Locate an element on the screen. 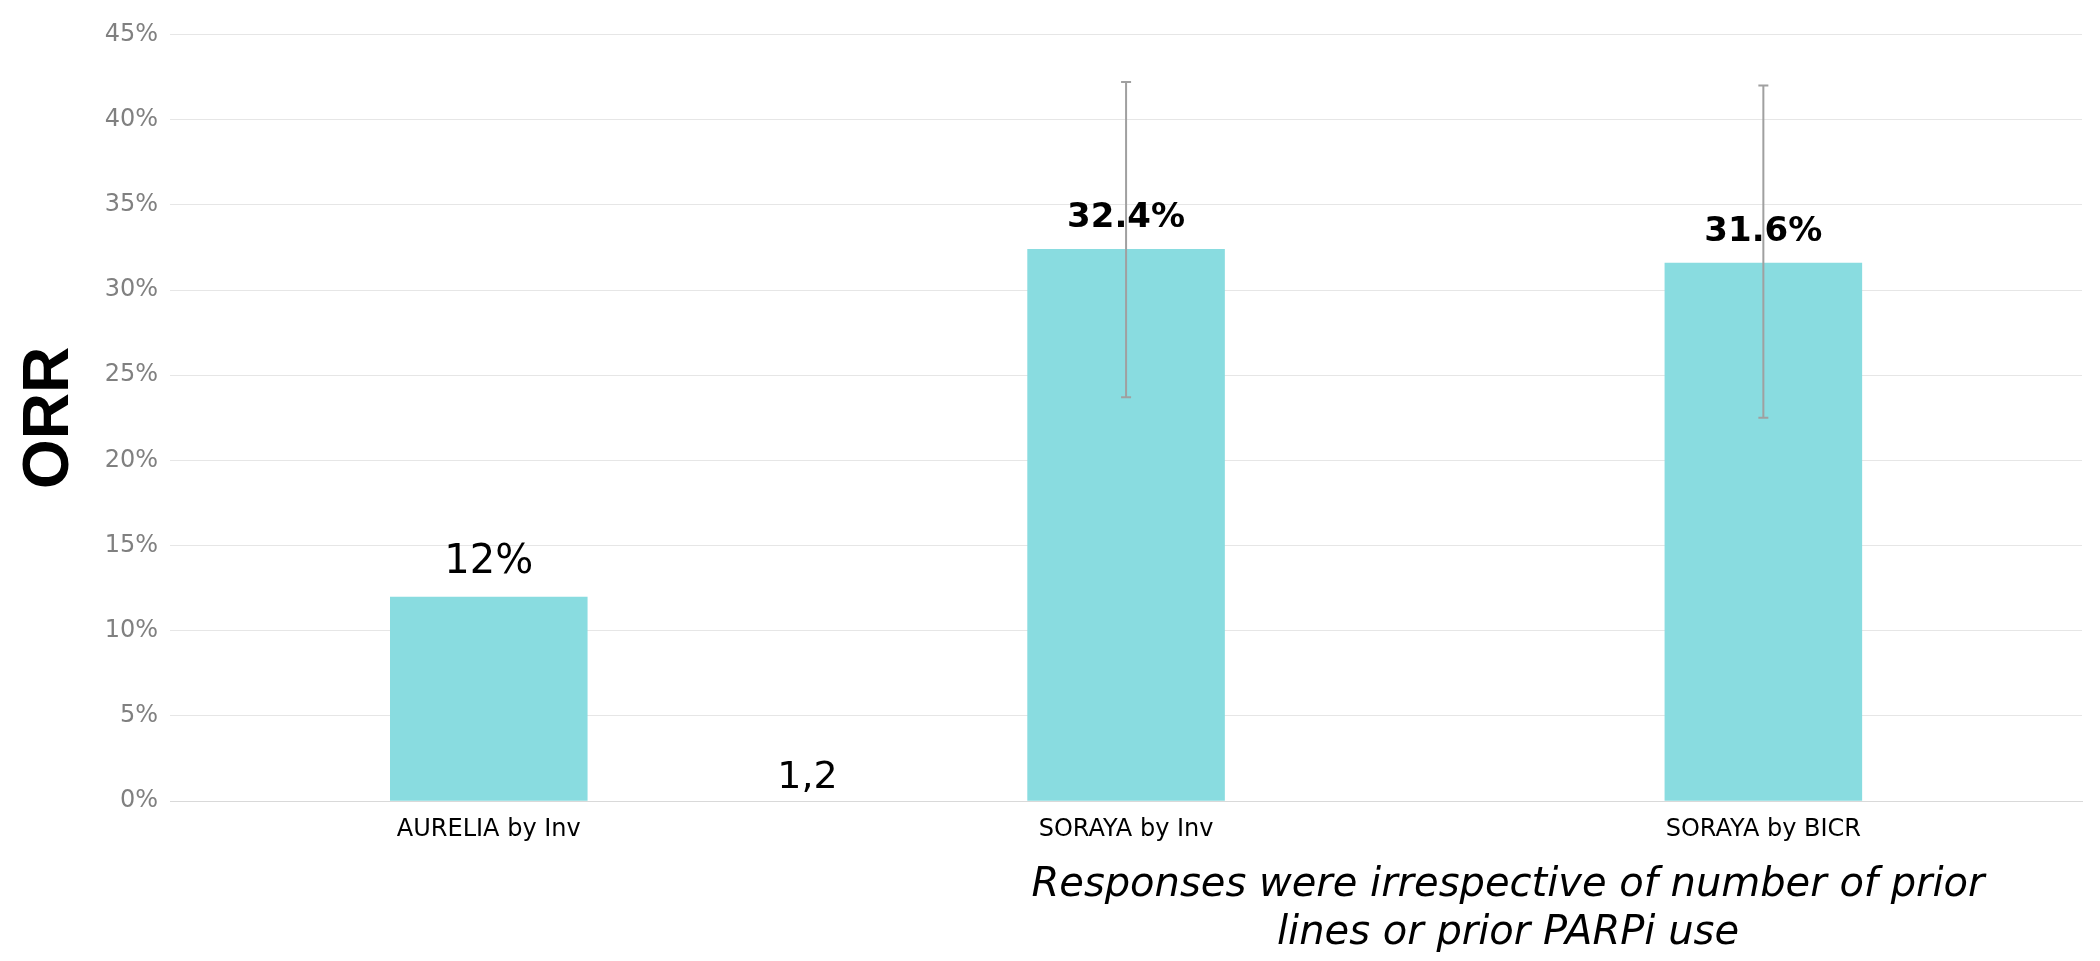 This screenshot has width=2100, height=961. y-tick-label: 5% is located at coordinates (139, 714).